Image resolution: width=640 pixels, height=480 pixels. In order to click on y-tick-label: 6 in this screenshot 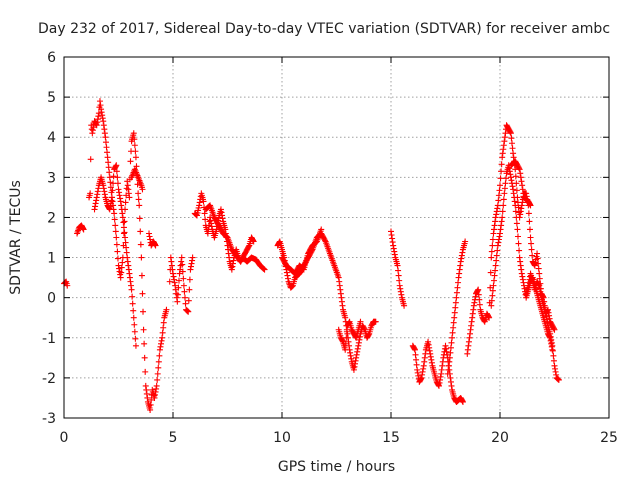, I will do `click(51, 58)`.